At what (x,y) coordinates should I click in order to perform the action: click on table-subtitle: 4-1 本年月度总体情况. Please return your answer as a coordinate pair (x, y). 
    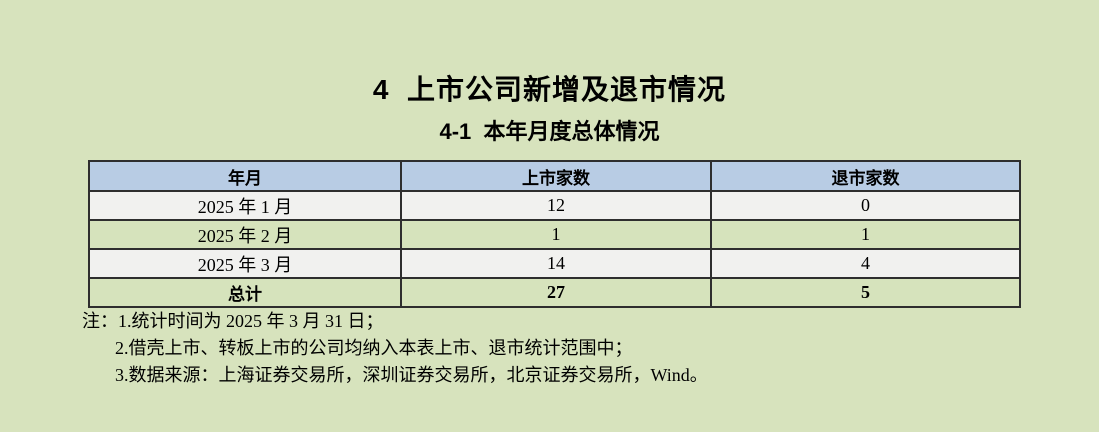
    Looking at the image, I should click on (549, 131).